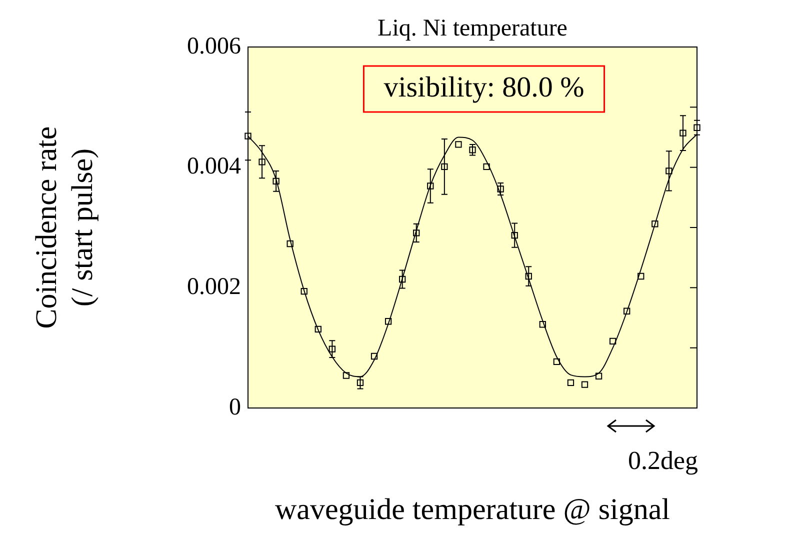  I want to click on y-tick-label: 0, so click(235, 407).